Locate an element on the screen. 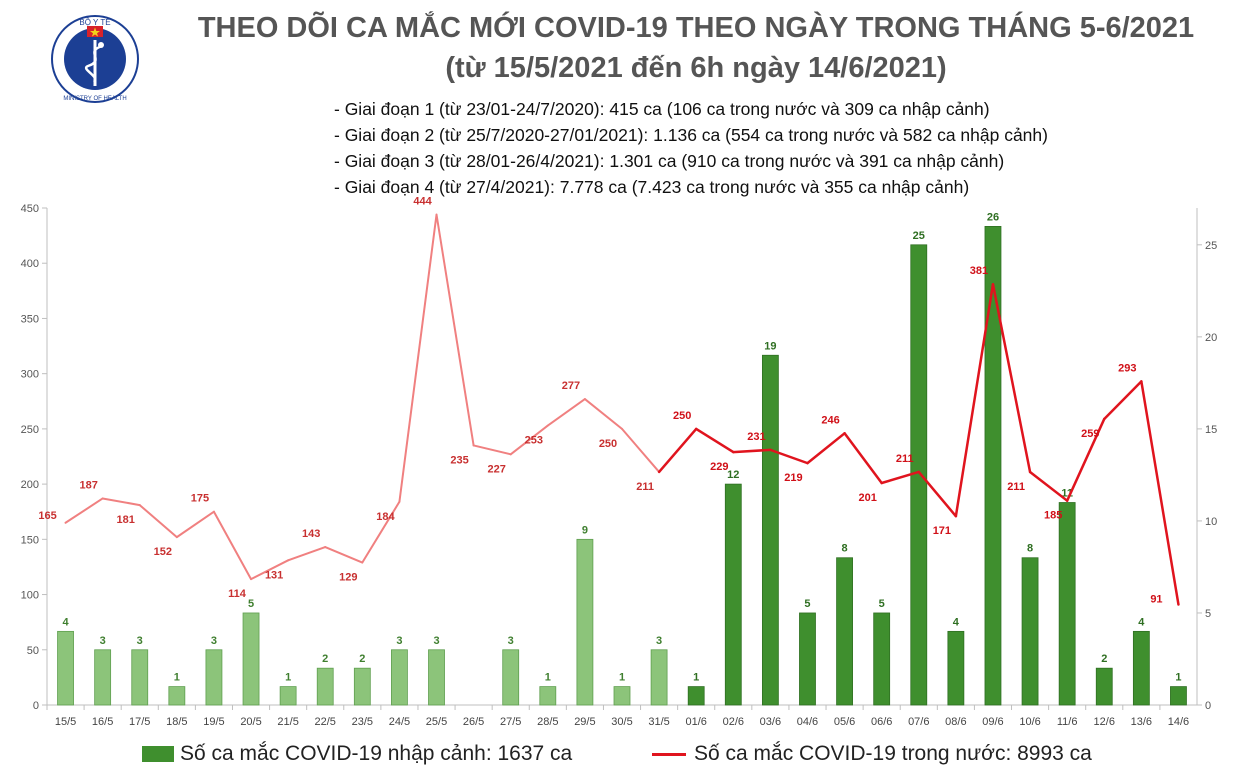 The width and height of the screenshot is (1242, 780). left-tick-label: 250 is located at coordinates (30, 430).